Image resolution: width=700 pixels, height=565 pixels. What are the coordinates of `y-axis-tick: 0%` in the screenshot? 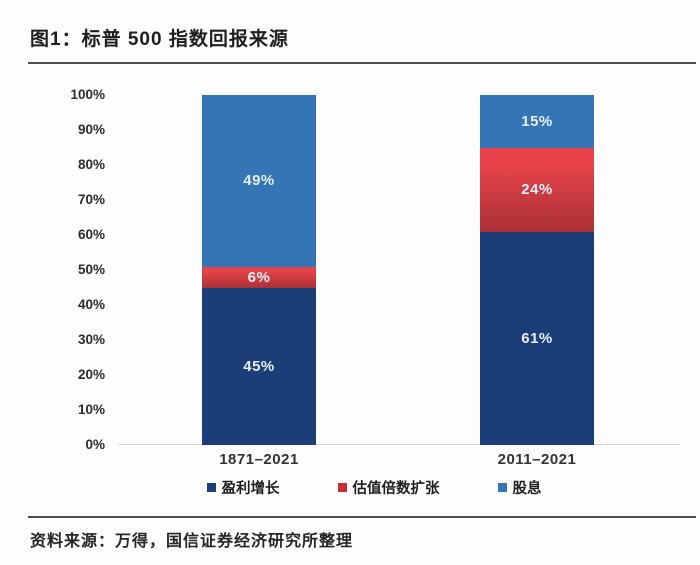 It's located at (95, 444).